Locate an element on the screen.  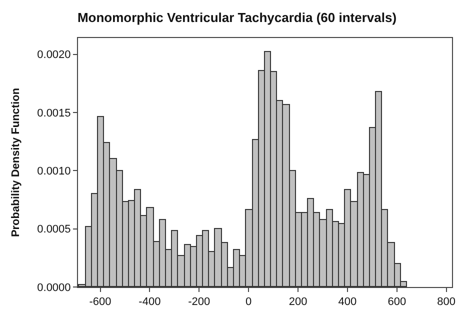
x-tick-label: -400 is located at coordinates (149, 302).